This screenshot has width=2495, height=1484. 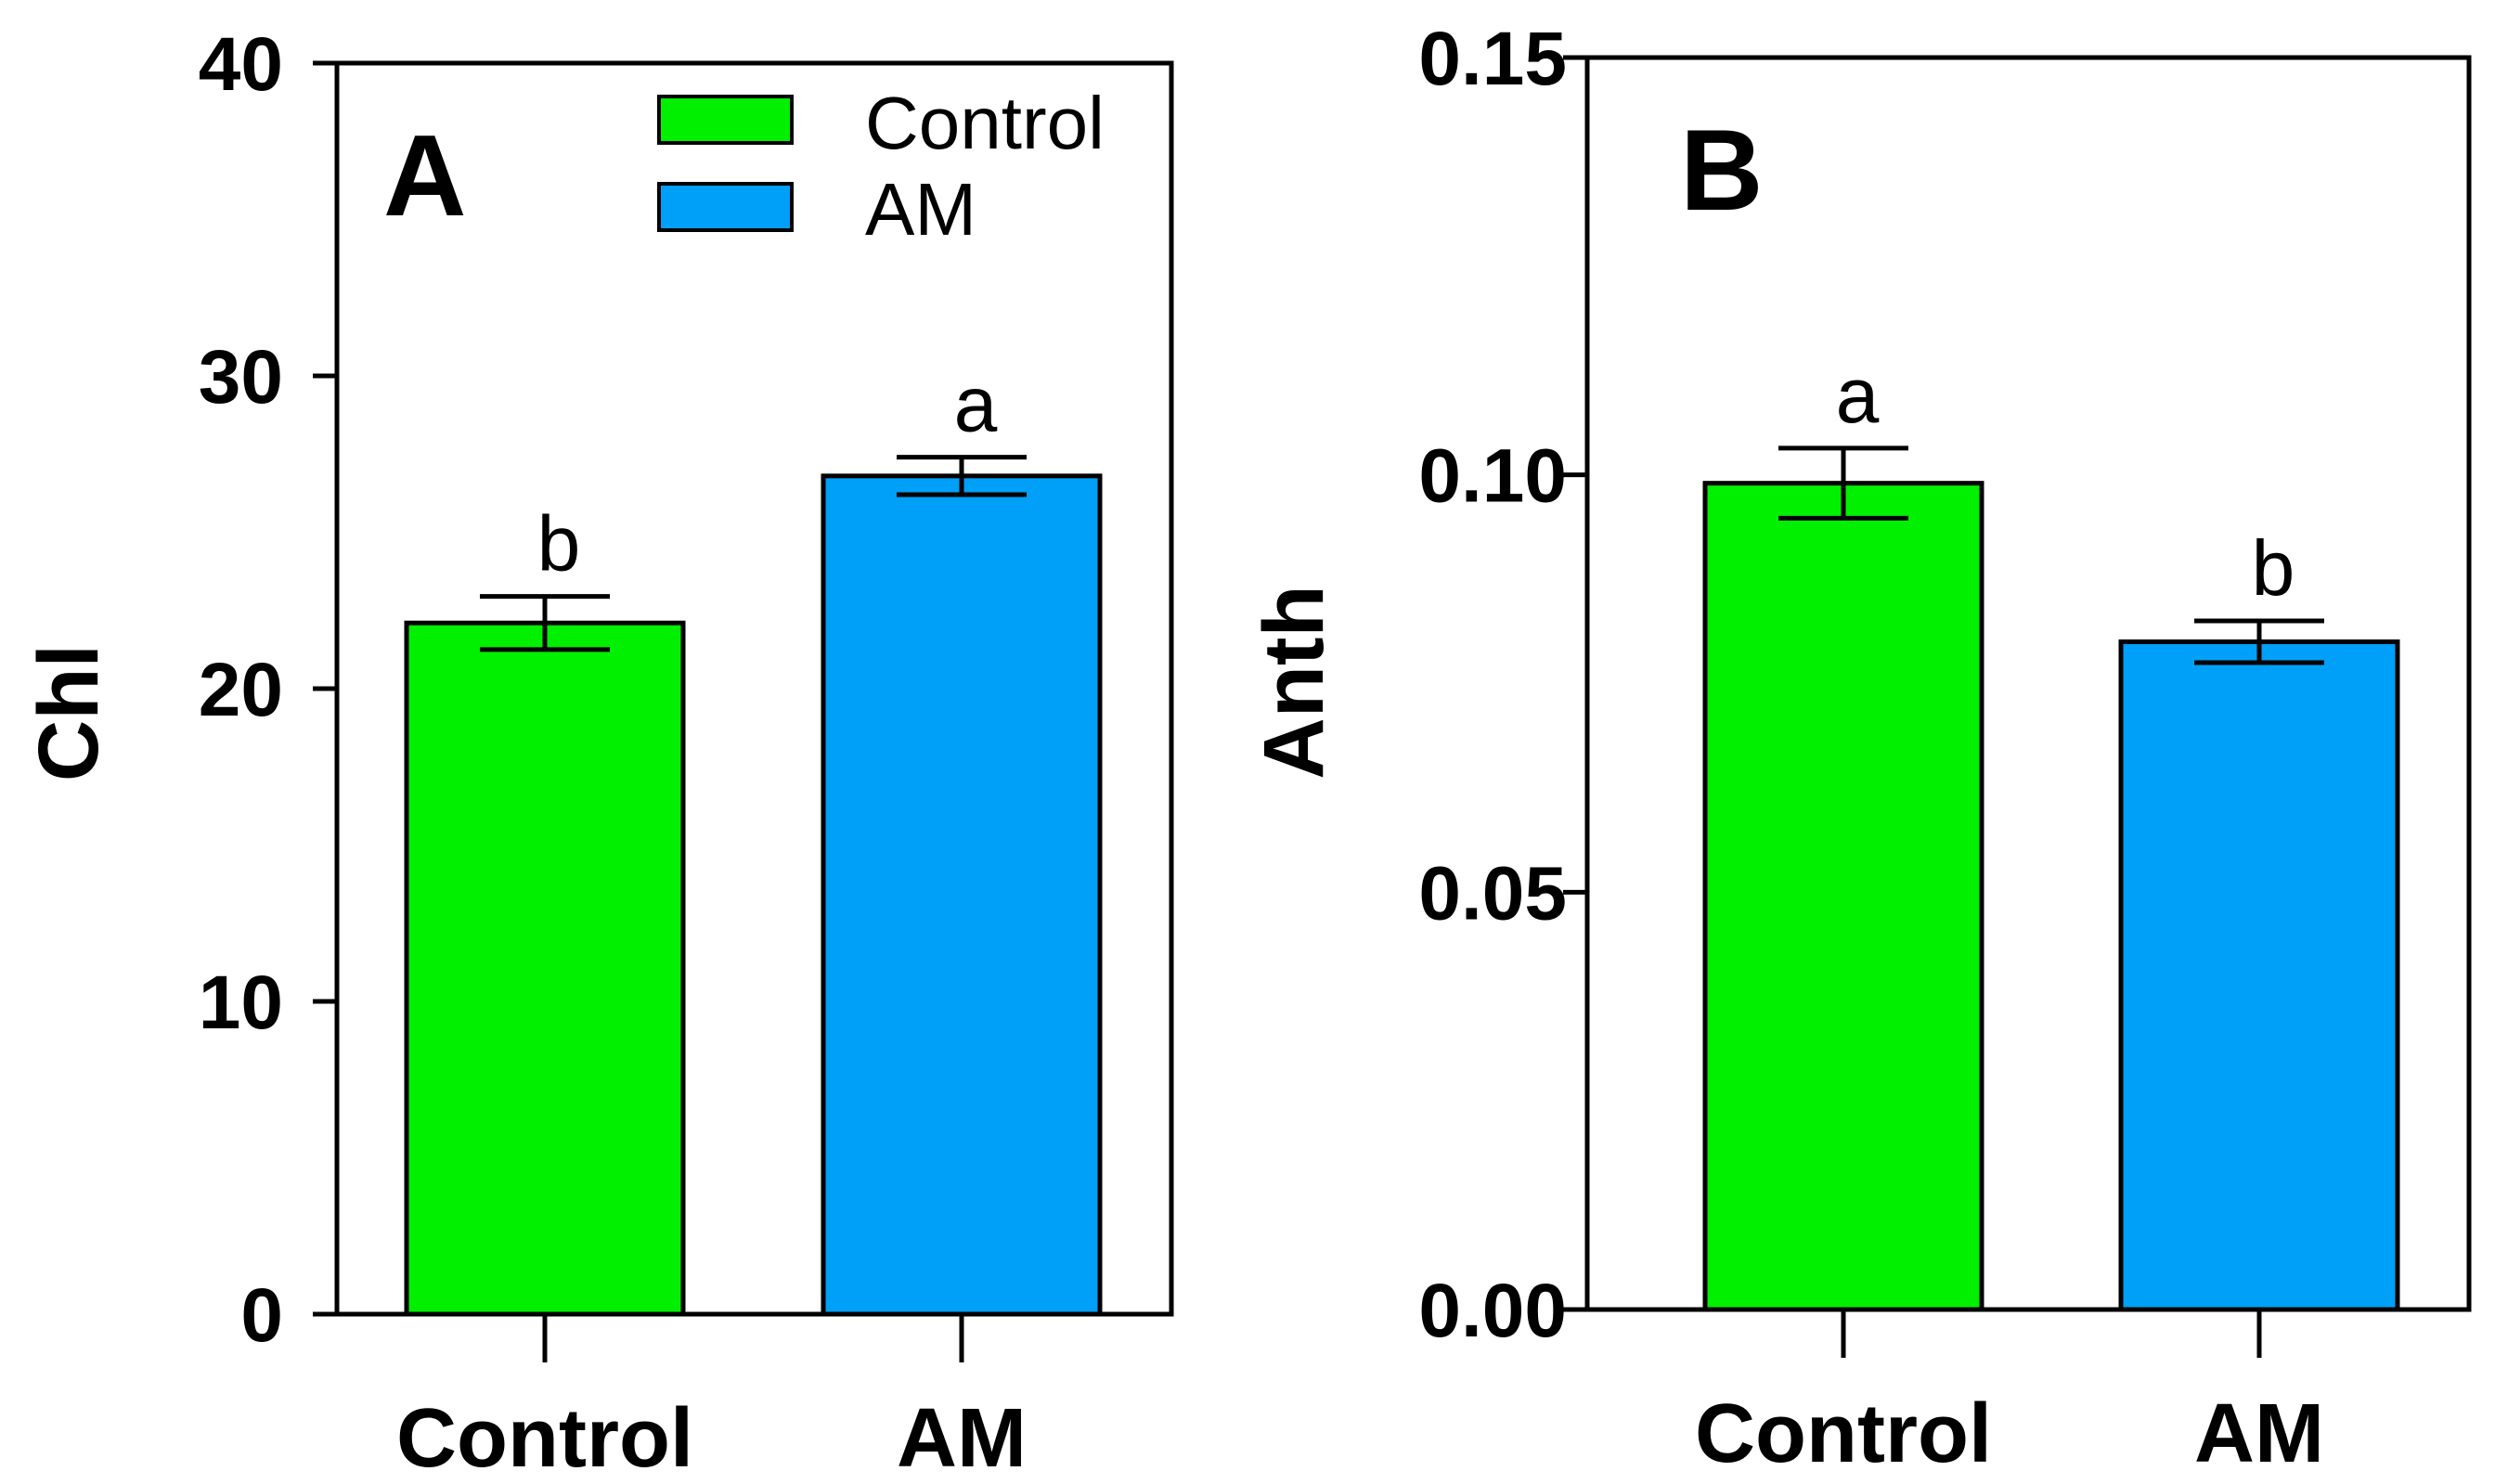 What do you see at coordinates (1722, 171) in the screenshot?
I see `panel-letter: B` at bounding box center [1722, 171].